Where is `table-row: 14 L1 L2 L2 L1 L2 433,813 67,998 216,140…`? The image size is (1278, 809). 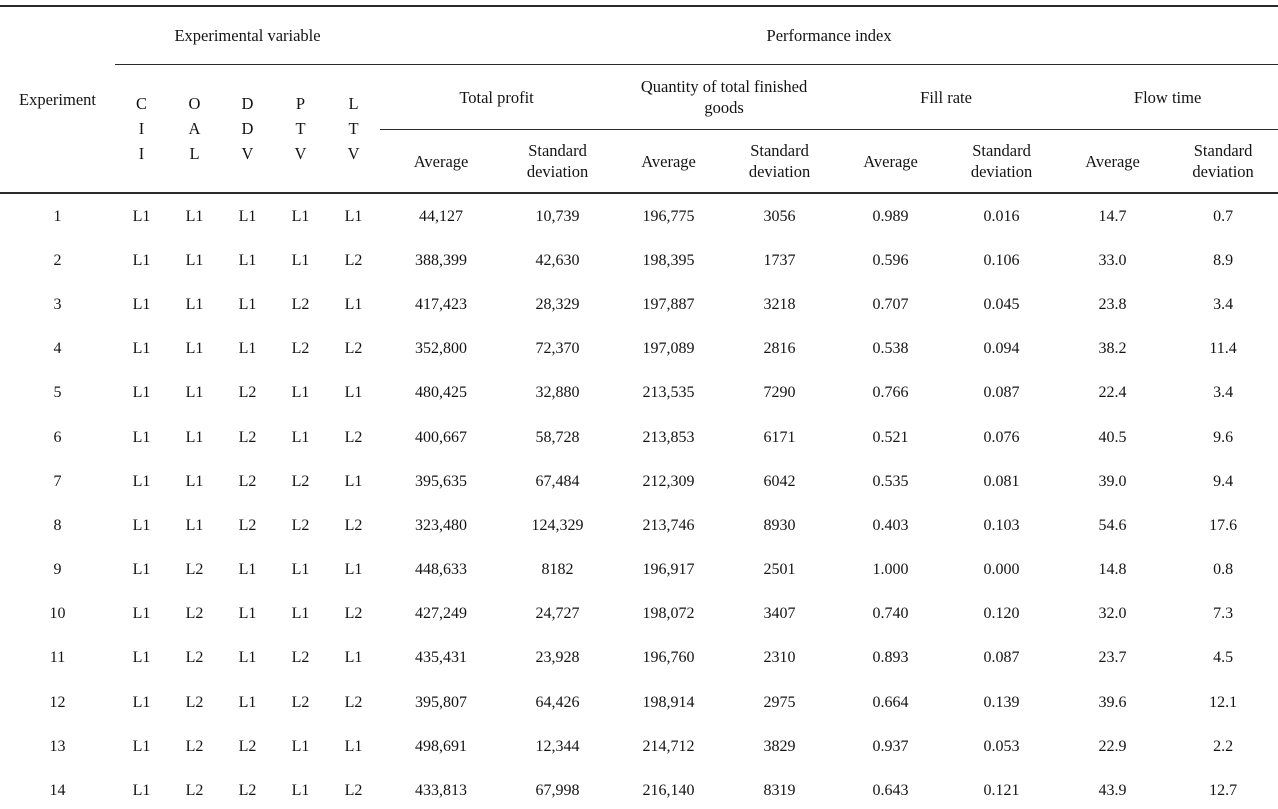 table-row: 14 L1 L2 L2 L1 L2 433,813 67,998 216,140… is located at coordinates (639, 788).